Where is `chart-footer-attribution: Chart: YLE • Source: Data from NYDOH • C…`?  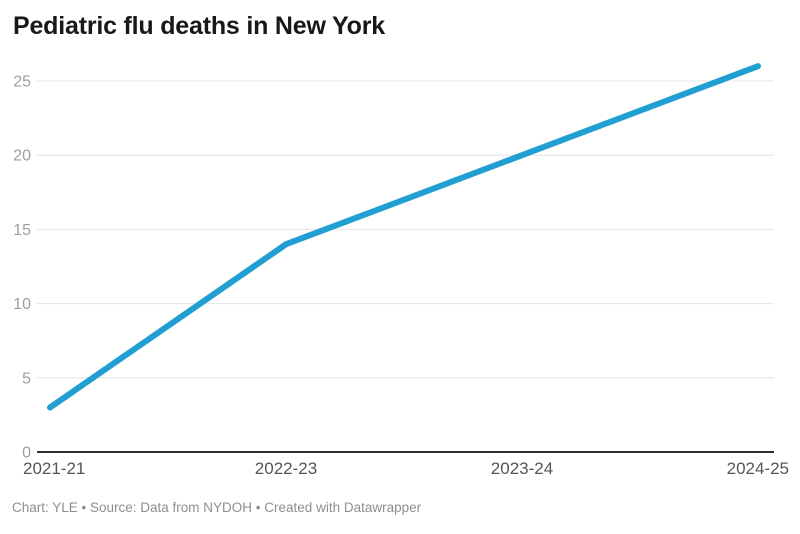
chart-footer-attribution: Chart: YLE • Source: Data from NYDOH • C… is located at coordinates (217, 507).